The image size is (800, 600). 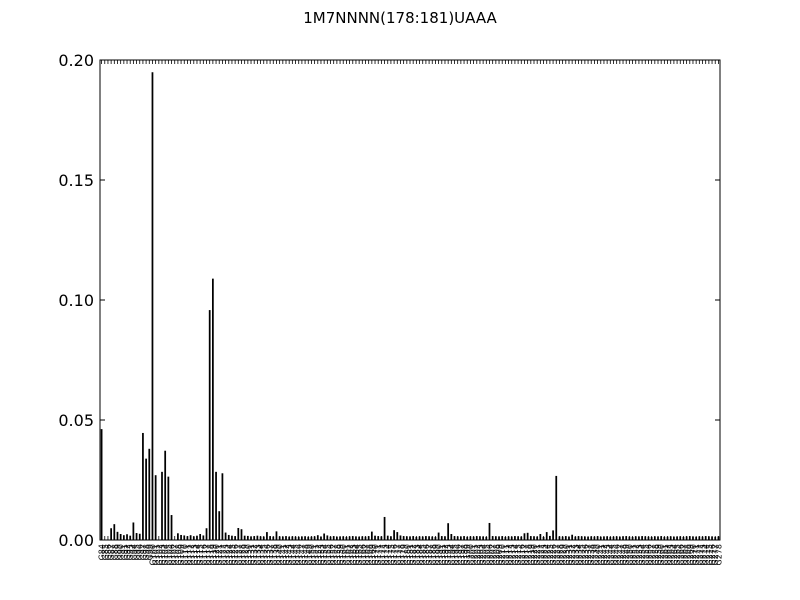 What do you see at coordinates (464, 554) in the screenshot?
I see `x-tick-label: G198` at bounding box center [464, 554].